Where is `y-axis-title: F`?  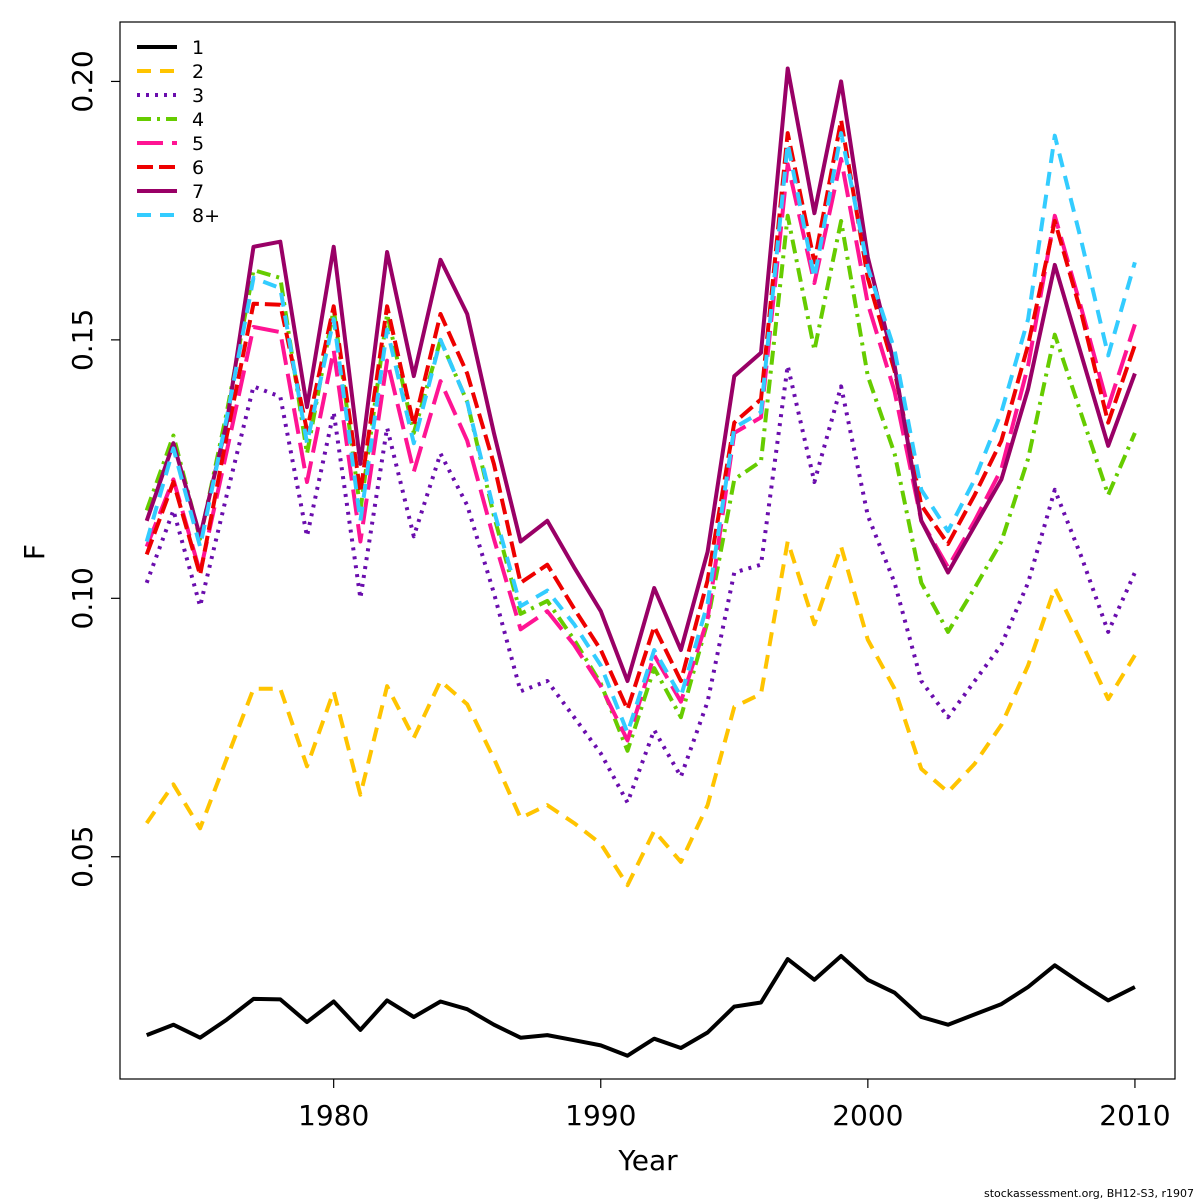 y-axis-title: F is located at coordinates (34, 552).